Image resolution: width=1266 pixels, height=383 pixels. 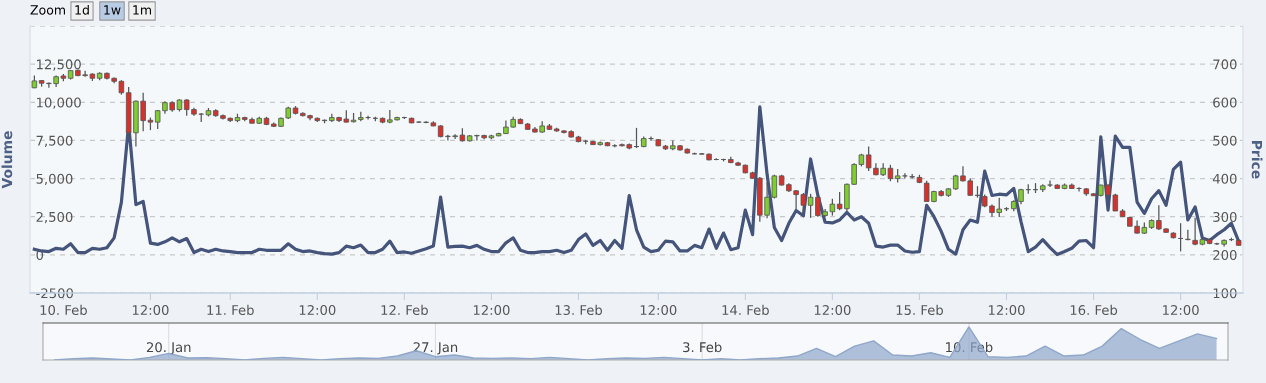 What do you see at coordinates (54, 217) in the screenshot?
I see `y-tick-label: 2,500` at bounding box center [54, 217].